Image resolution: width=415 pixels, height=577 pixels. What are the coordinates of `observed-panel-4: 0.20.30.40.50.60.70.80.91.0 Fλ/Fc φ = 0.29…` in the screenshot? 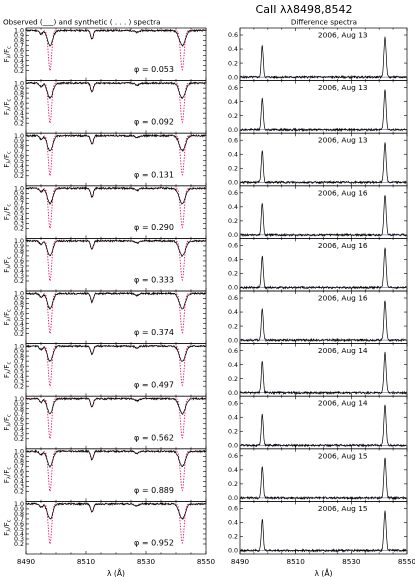 It's located at (104, 212).